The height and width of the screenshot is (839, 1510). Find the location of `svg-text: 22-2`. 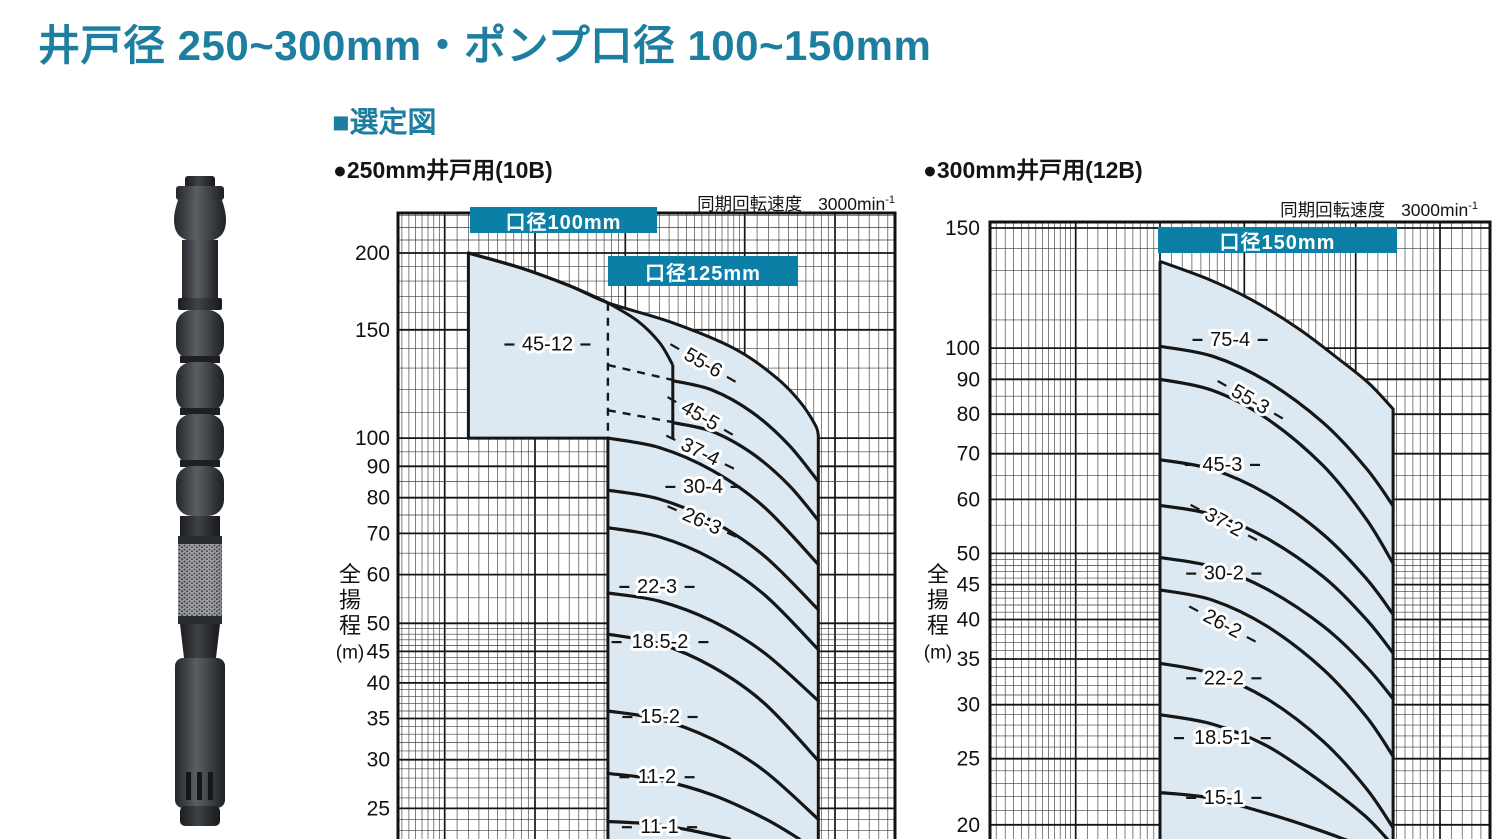

svg-text: 22-2 is located at coordinates (1224, 678).